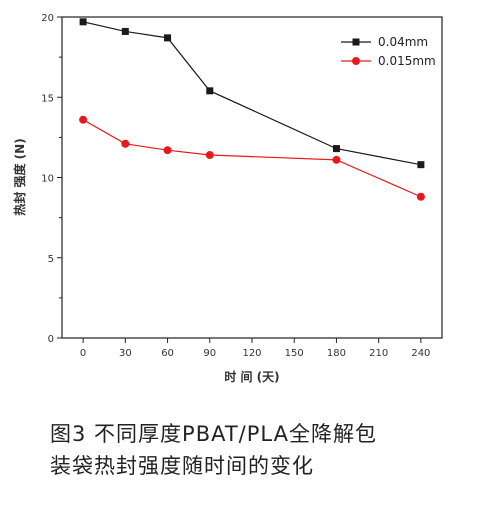  I want to click on legend-label-0.04mm: 0.04mm, so click(403, 42).